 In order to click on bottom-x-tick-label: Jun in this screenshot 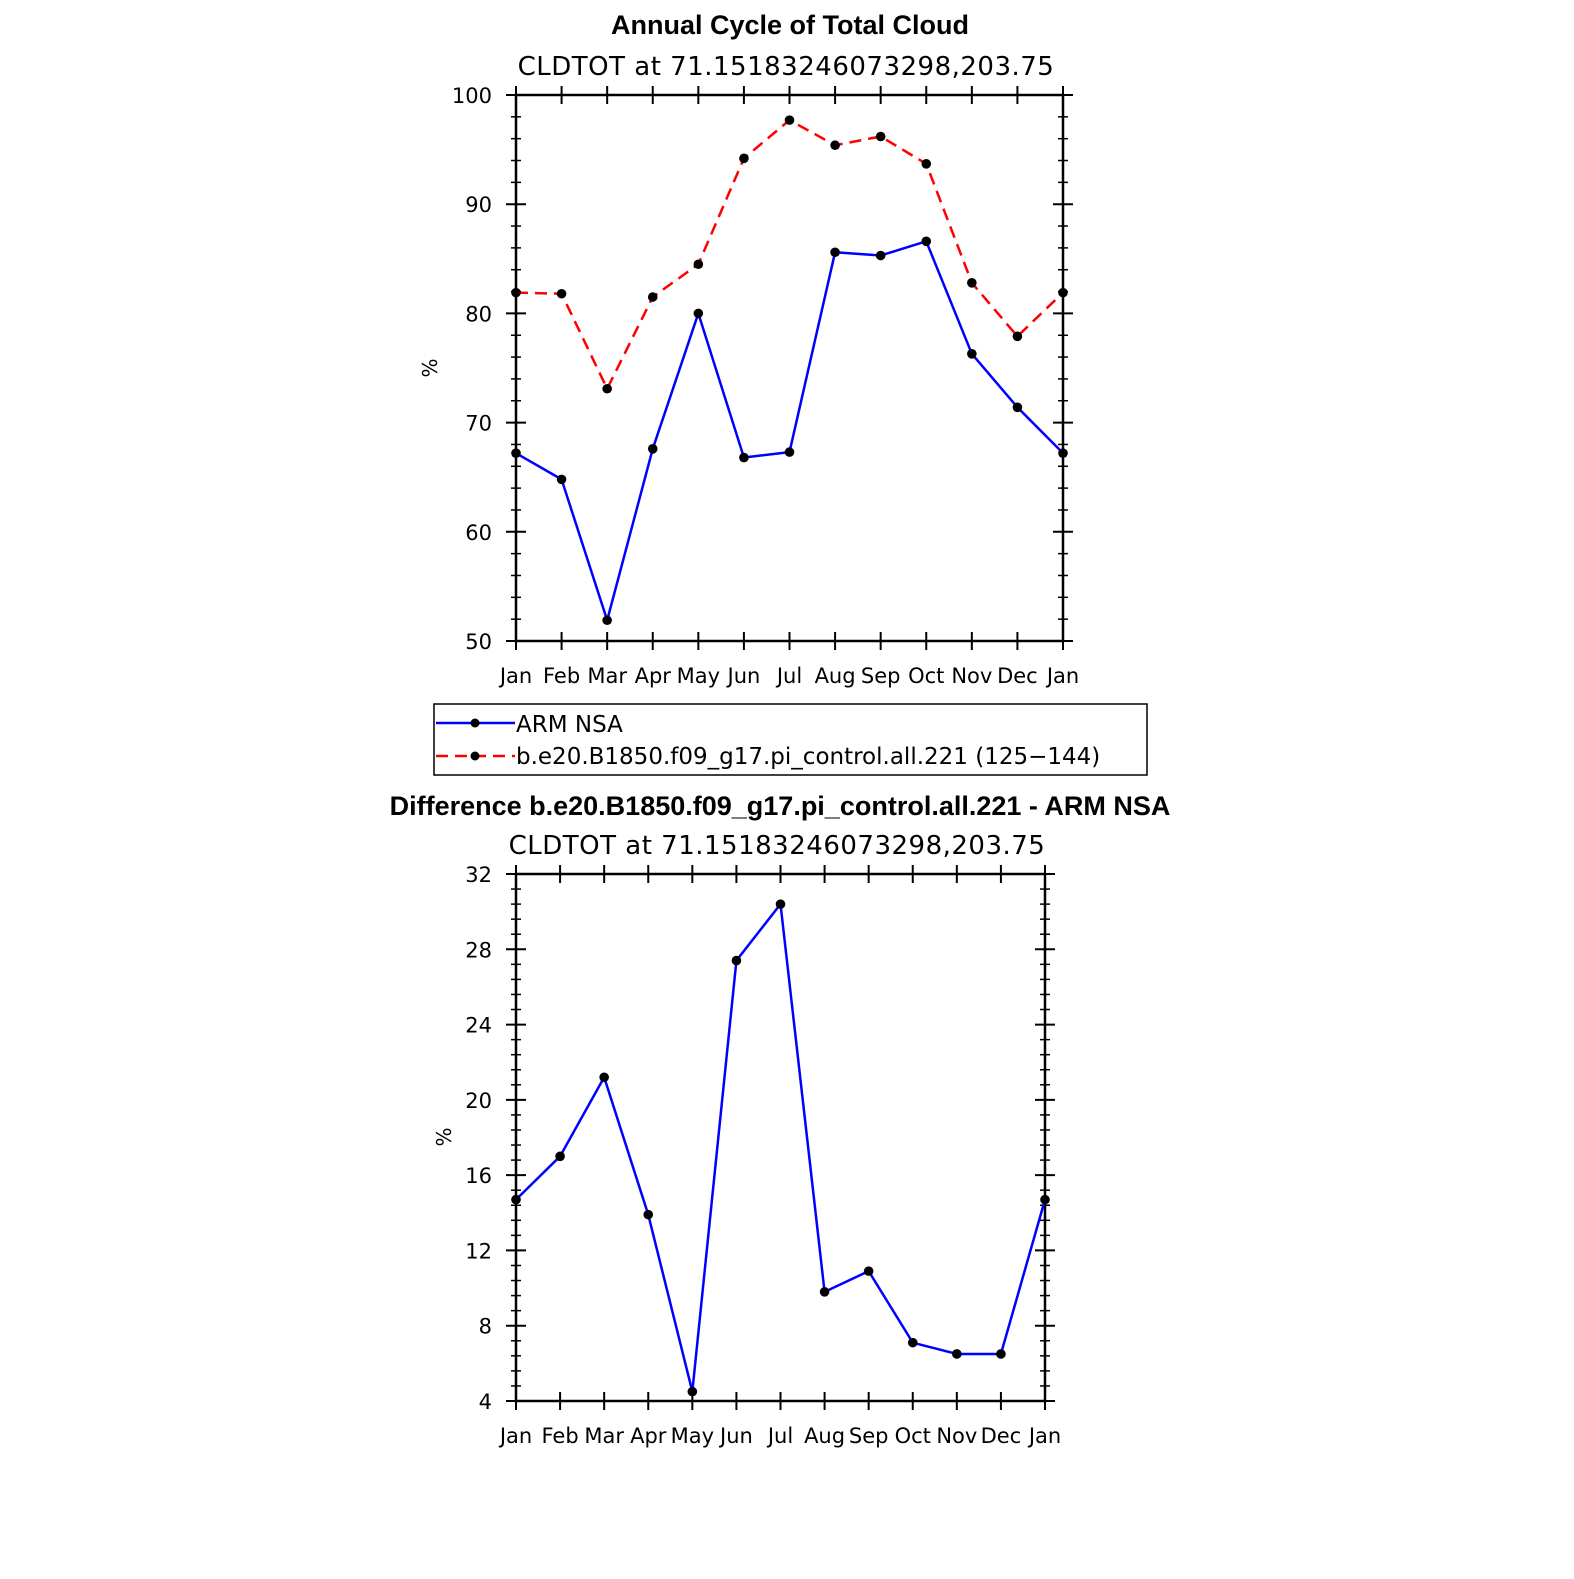, I will do `click(735, 1436)`.